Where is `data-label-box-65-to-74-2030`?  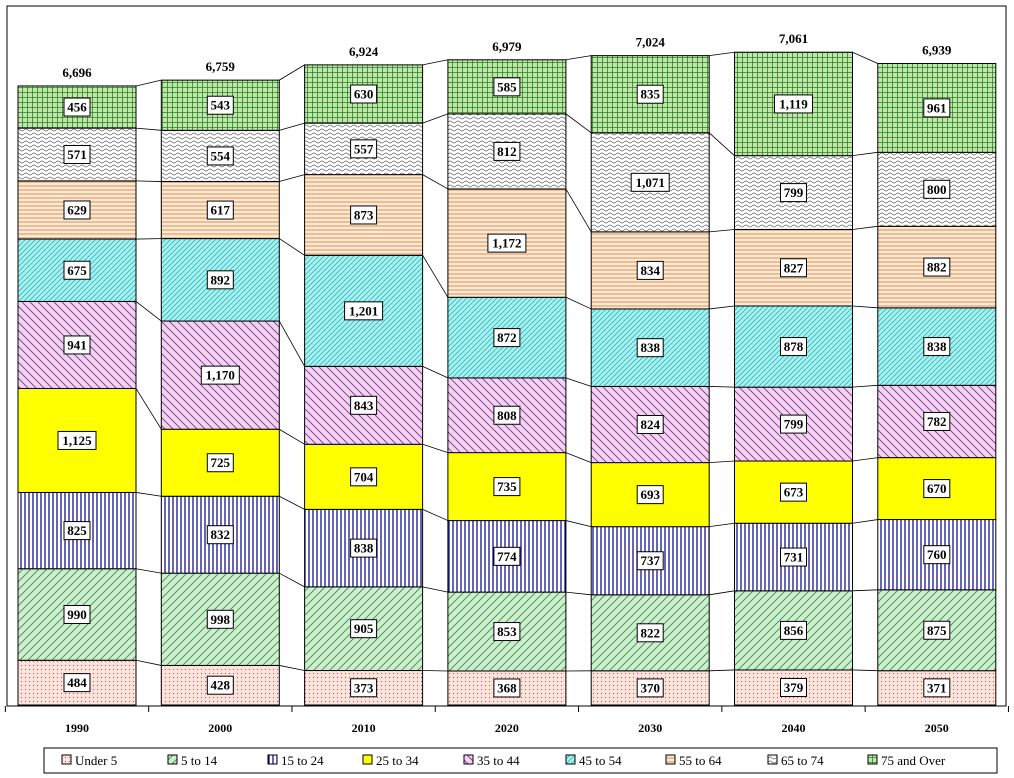 data-label-box-65-to-74-2030 is located at coordinates (650, 182).